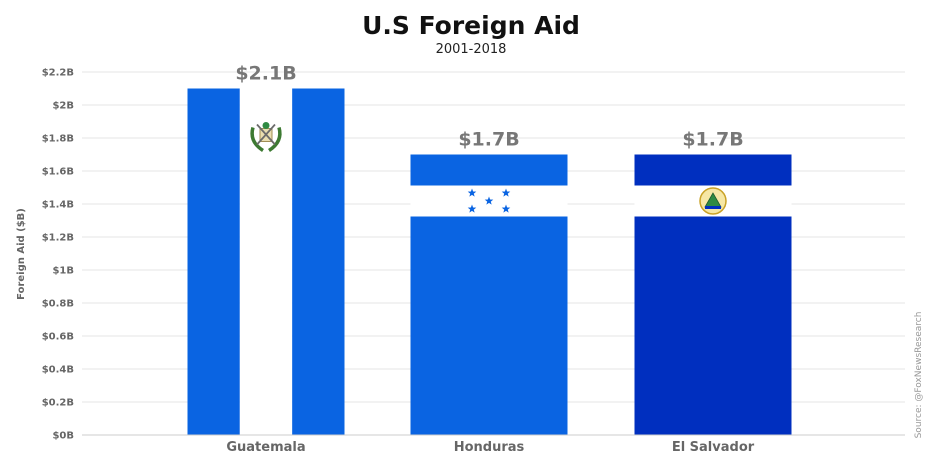 This screenshot has height=470, width=932. What do you see at coordinates (713, 447) in the screenshot?
I see `x-tick-label: El Salvador` at bounding box center [713, 447].